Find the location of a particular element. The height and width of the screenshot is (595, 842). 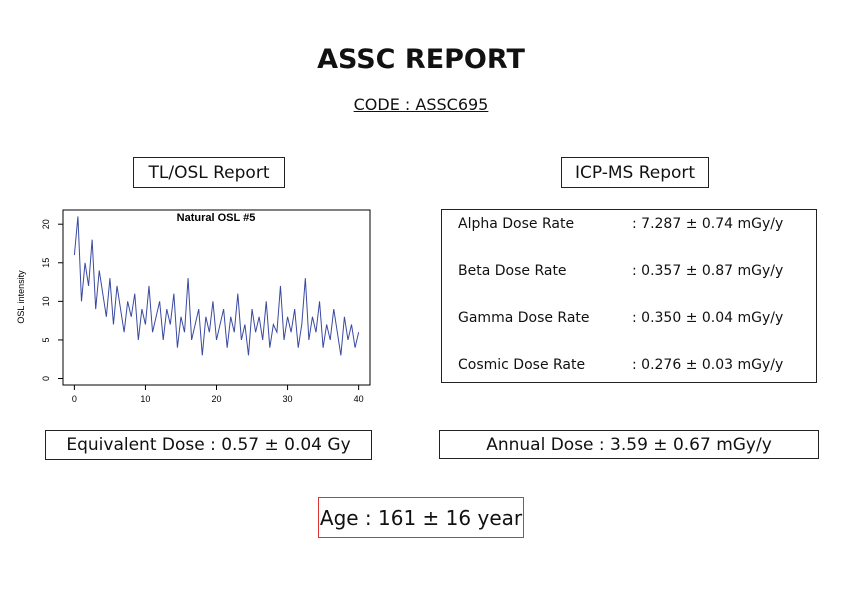

equivalent-dose: Equivalent Dose : 0.57 ± 0.04 Gy is located at coordinates (208, 445).